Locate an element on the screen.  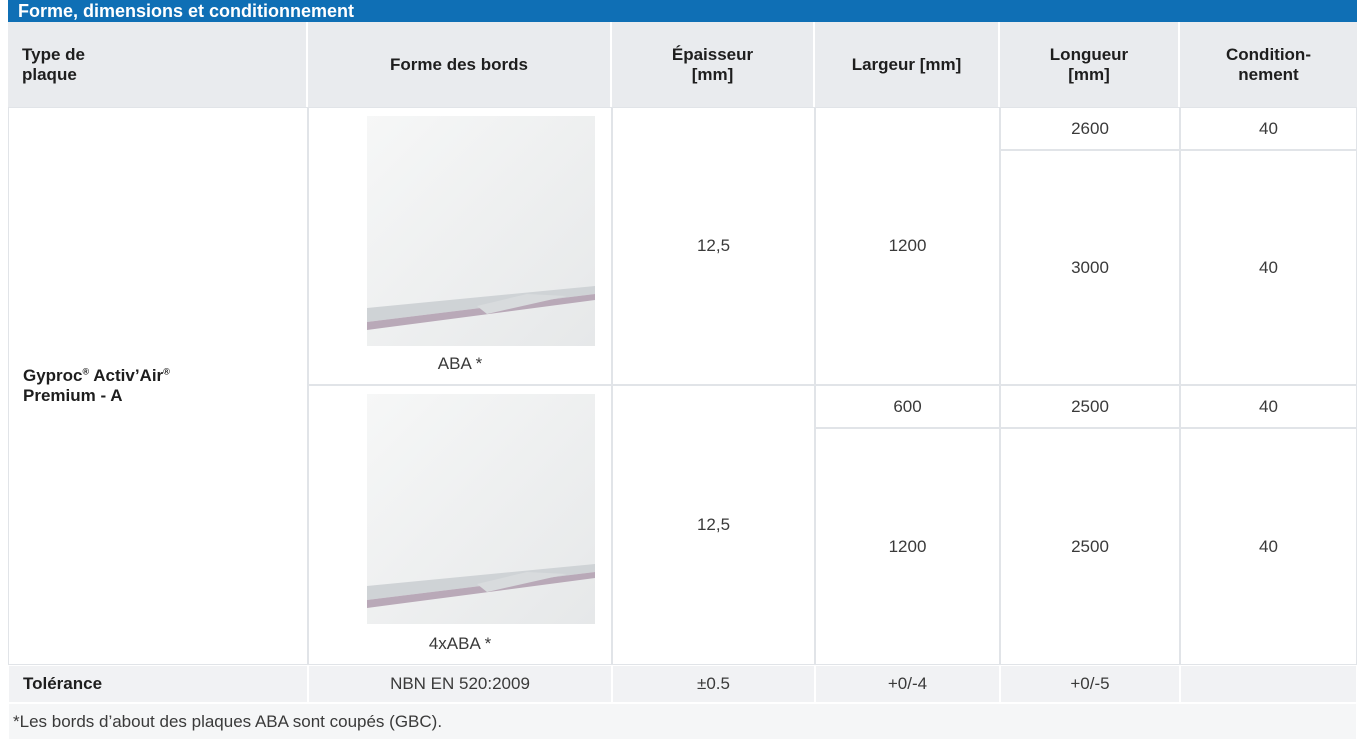
cell: NBN EN 520:2009 is located at coordinates (460, 684).